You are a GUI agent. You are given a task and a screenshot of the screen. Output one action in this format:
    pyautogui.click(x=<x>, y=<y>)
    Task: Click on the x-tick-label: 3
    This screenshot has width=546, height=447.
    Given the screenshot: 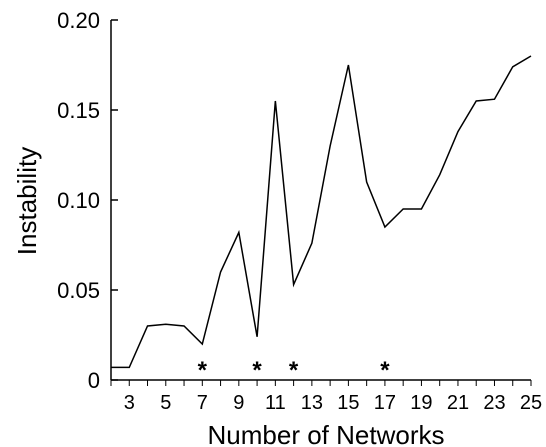 What is the action you would take?
    pyautogui.click(x=129, y=403)
    